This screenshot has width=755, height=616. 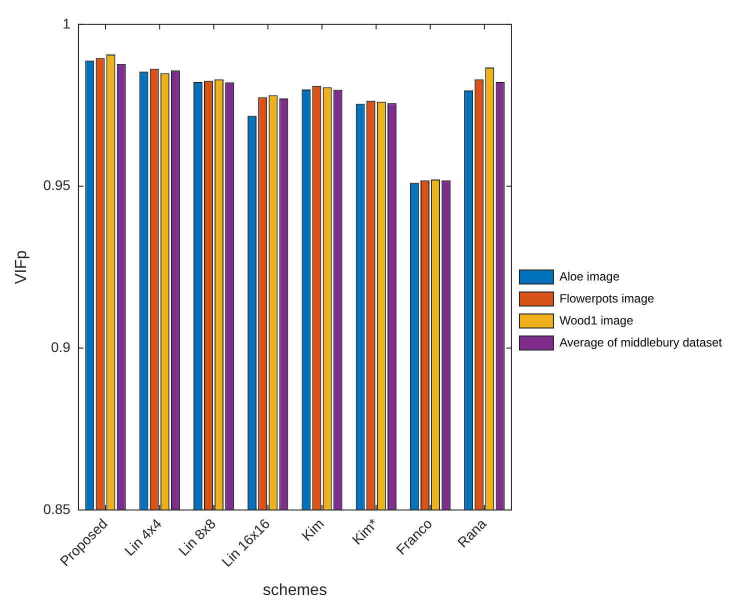 I want to click on y-tick-label: 0.9, so click(x=60, y=346).